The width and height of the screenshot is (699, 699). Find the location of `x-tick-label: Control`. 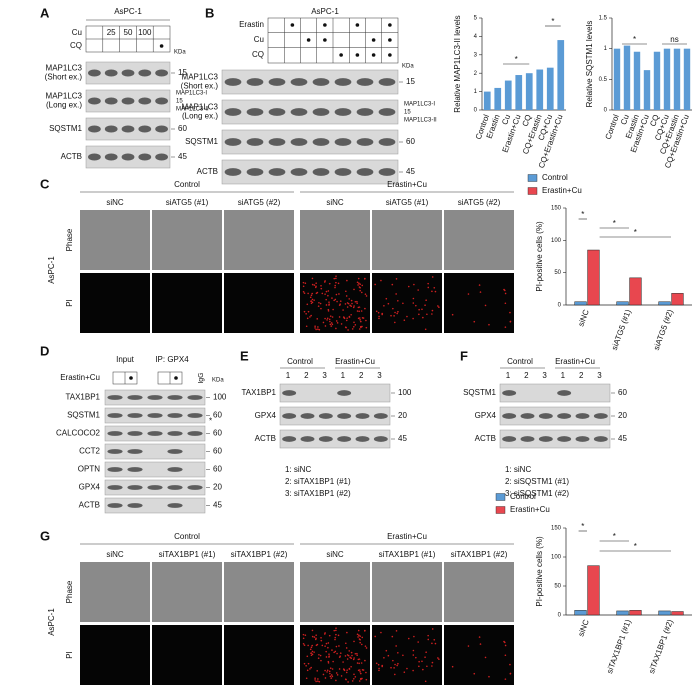

x-tick-label: Control is located at coordinates (612, 127).